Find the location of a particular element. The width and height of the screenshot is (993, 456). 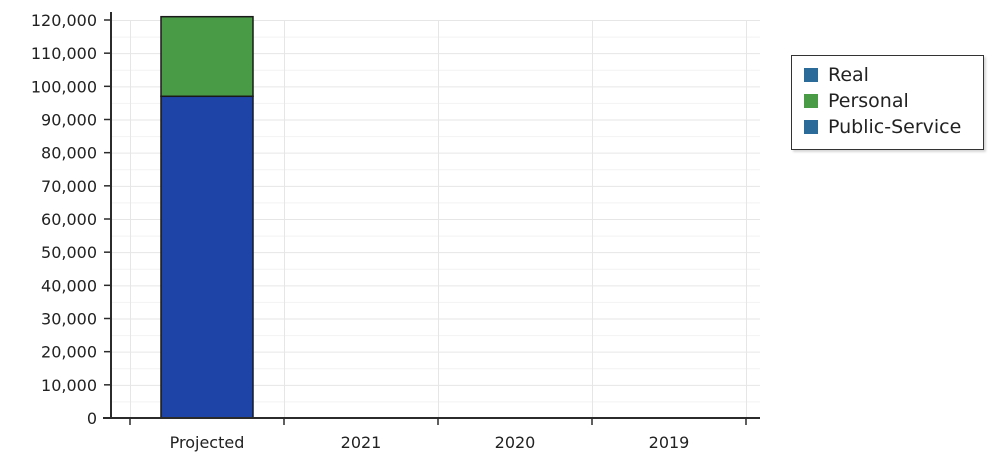

legend: Real Personal Public-Service is located at coordinates (887, 102).